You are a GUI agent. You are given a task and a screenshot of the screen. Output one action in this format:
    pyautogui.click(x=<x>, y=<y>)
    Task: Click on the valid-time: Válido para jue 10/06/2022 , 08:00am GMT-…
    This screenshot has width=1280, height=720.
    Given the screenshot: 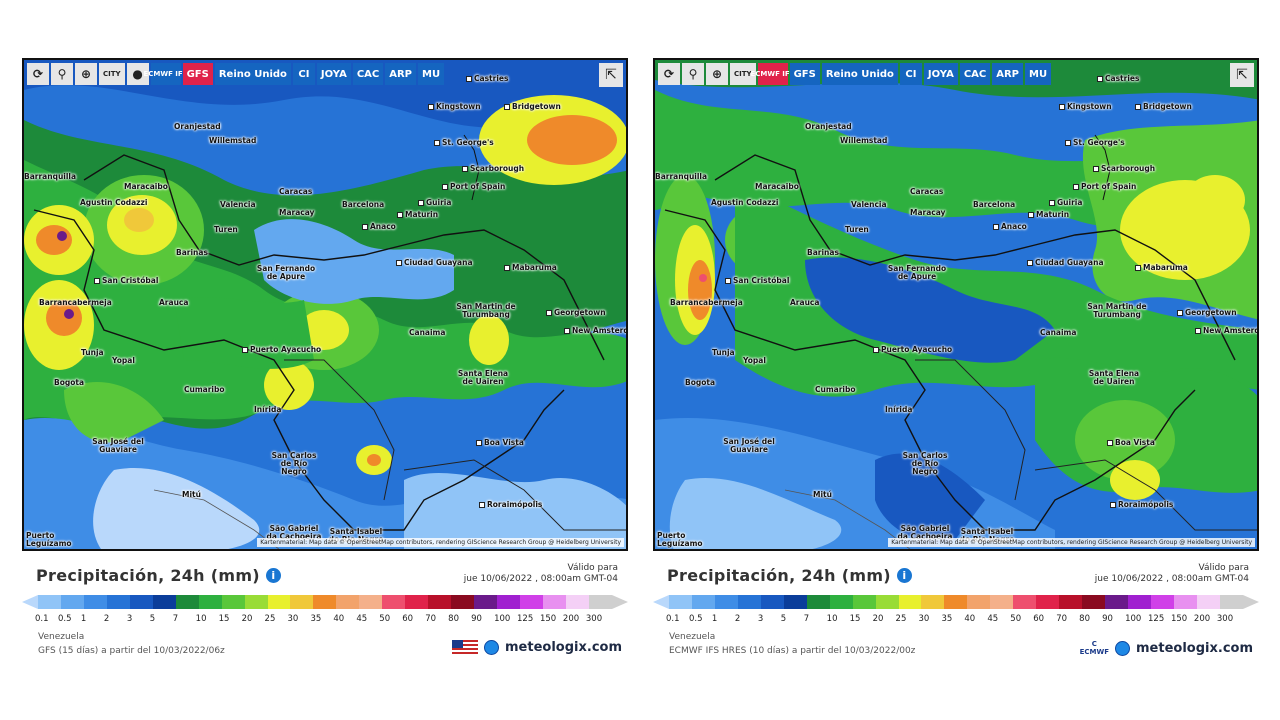 What is the action you would take?
    pyautogui.click(x=540, y=573)
    